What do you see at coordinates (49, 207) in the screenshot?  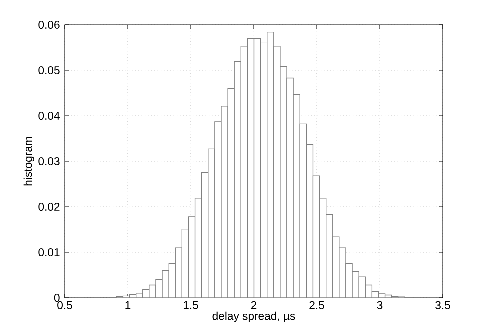 I see `y-tick-label: 0.02` at bounding box center [49, 207].